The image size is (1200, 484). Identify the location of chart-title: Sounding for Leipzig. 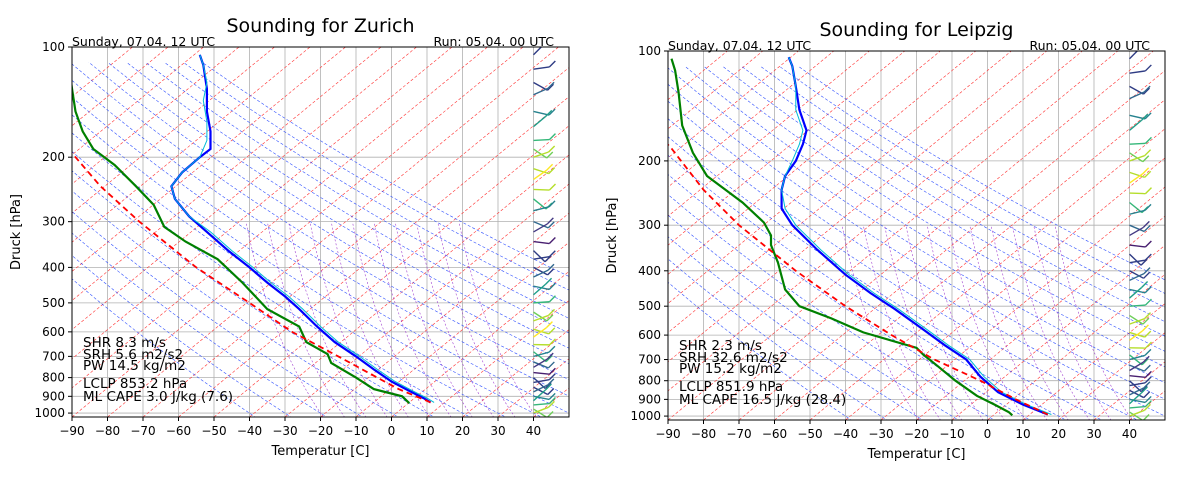
(916, 30).